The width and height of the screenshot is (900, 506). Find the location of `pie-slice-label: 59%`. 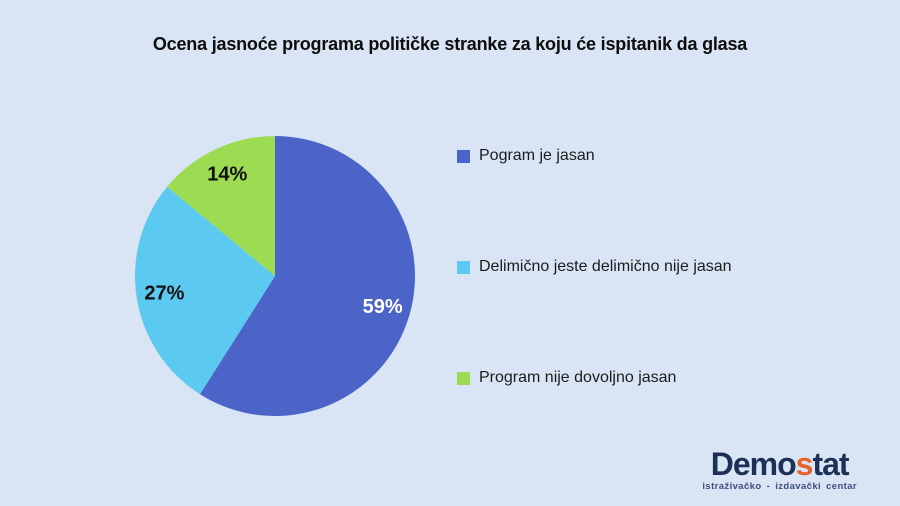

pie-slice-label: 59% is located at coordinates (383, 307).